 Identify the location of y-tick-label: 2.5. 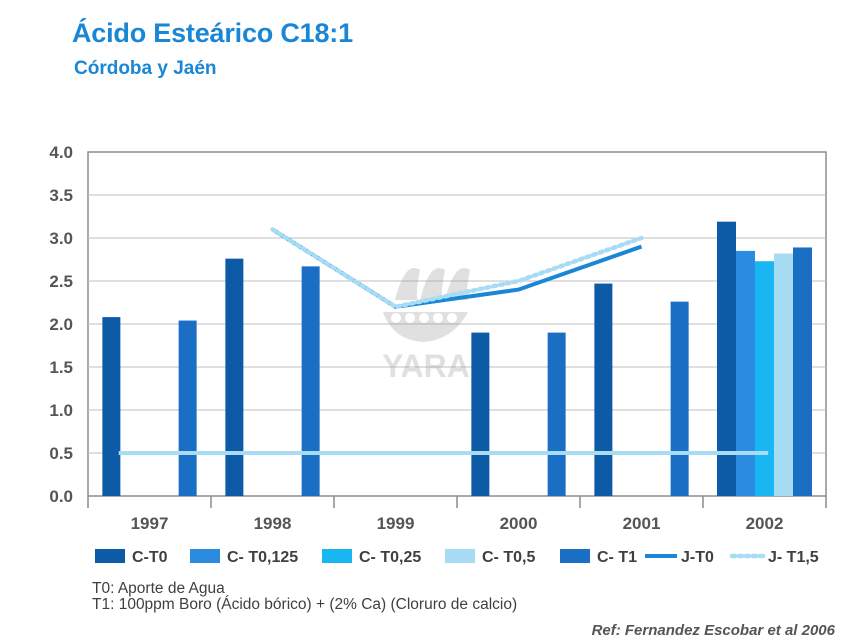
(61, 281).